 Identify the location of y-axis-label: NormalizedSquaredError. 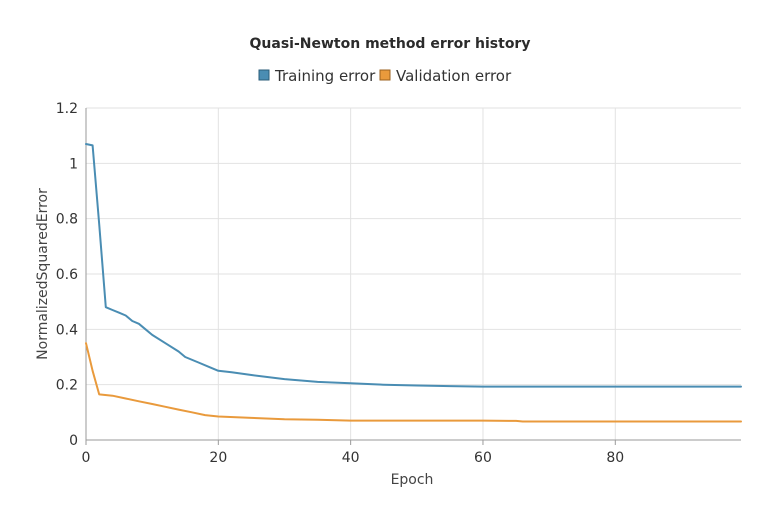
(43, 274).